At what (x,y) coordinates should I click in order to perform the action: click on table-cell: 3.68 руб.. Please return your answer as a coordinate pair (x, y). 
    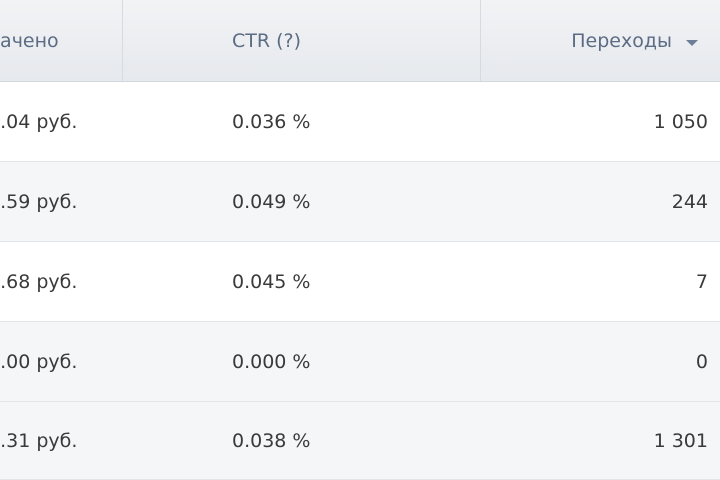
    Looking at the image, I should click on (39, 281).